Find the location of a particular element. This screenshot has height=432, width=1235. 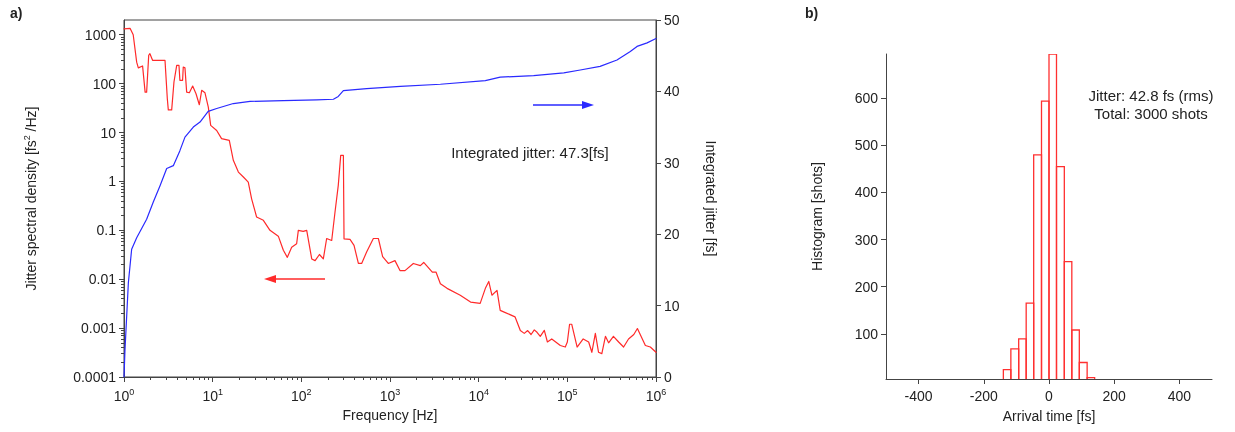

x-tick-label: 200 is located at coordinates (1114, 396).